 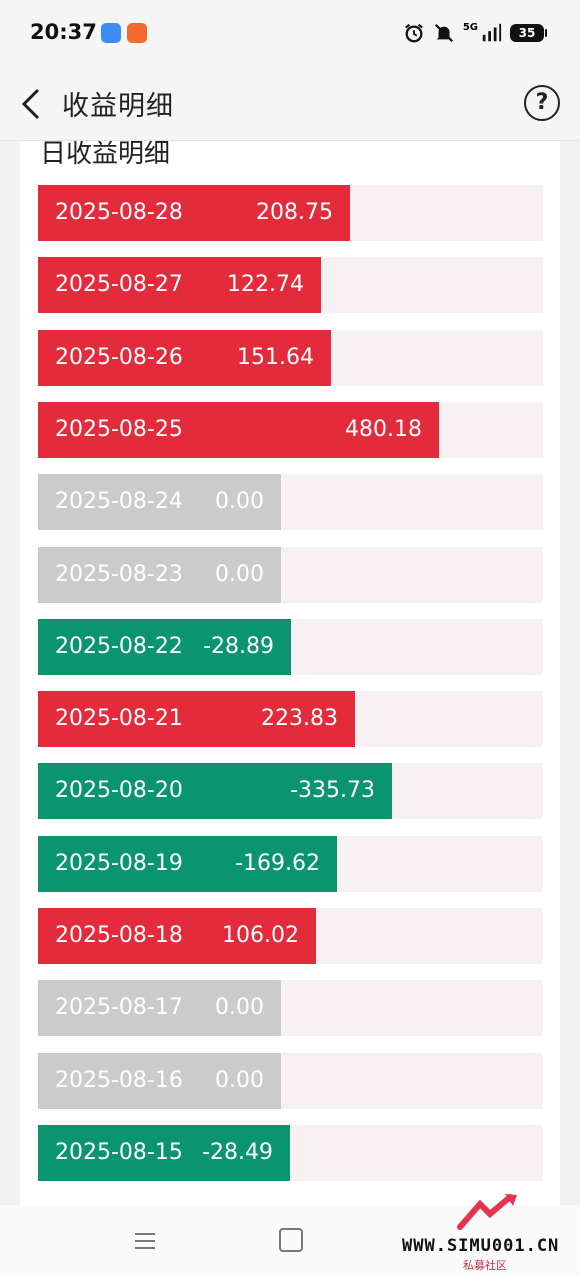 I want to click on row-date: 2025-08-23, so click(x=119, y=574).